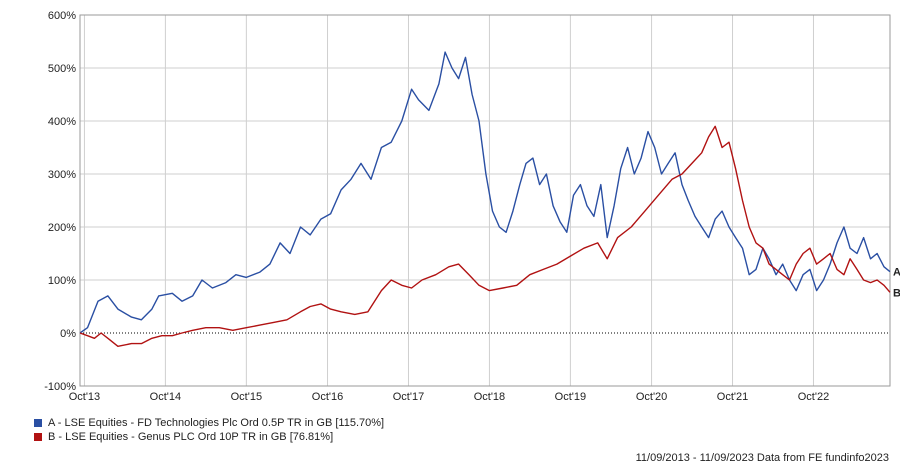 The width and height of the screenshot is (900, 467). Describe the element at coordinates (38, 437) in the screenshot. I see `legend-swatch-b` at that location.